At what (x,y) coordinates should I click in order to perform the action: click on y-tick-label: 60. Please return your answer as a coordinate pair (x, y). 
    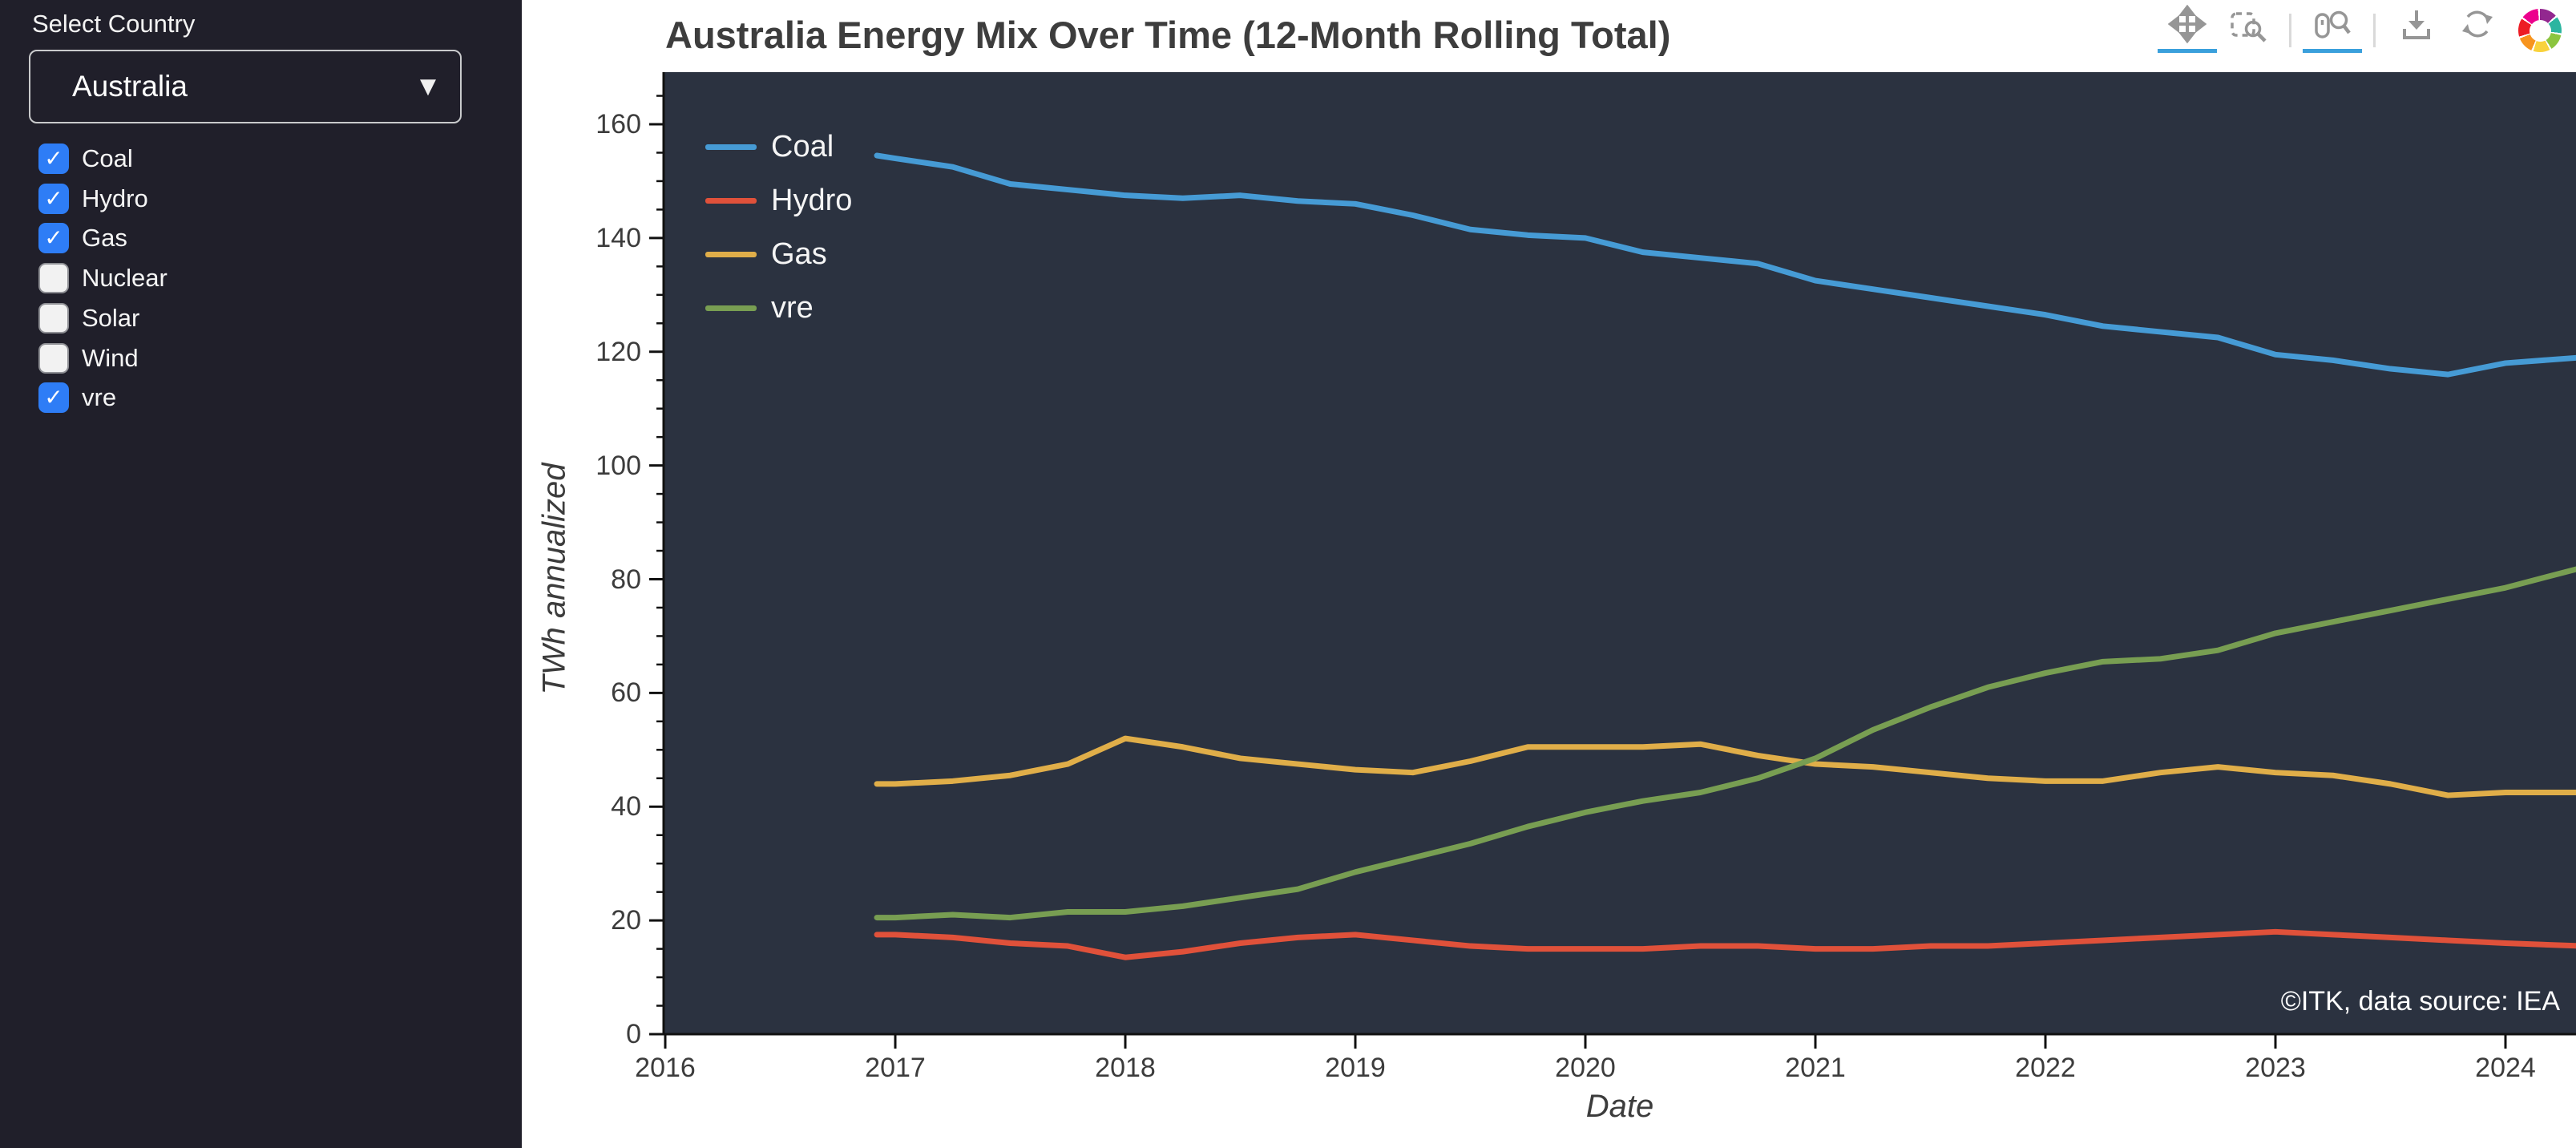
    Looking at the image, I should click on (626, 693).